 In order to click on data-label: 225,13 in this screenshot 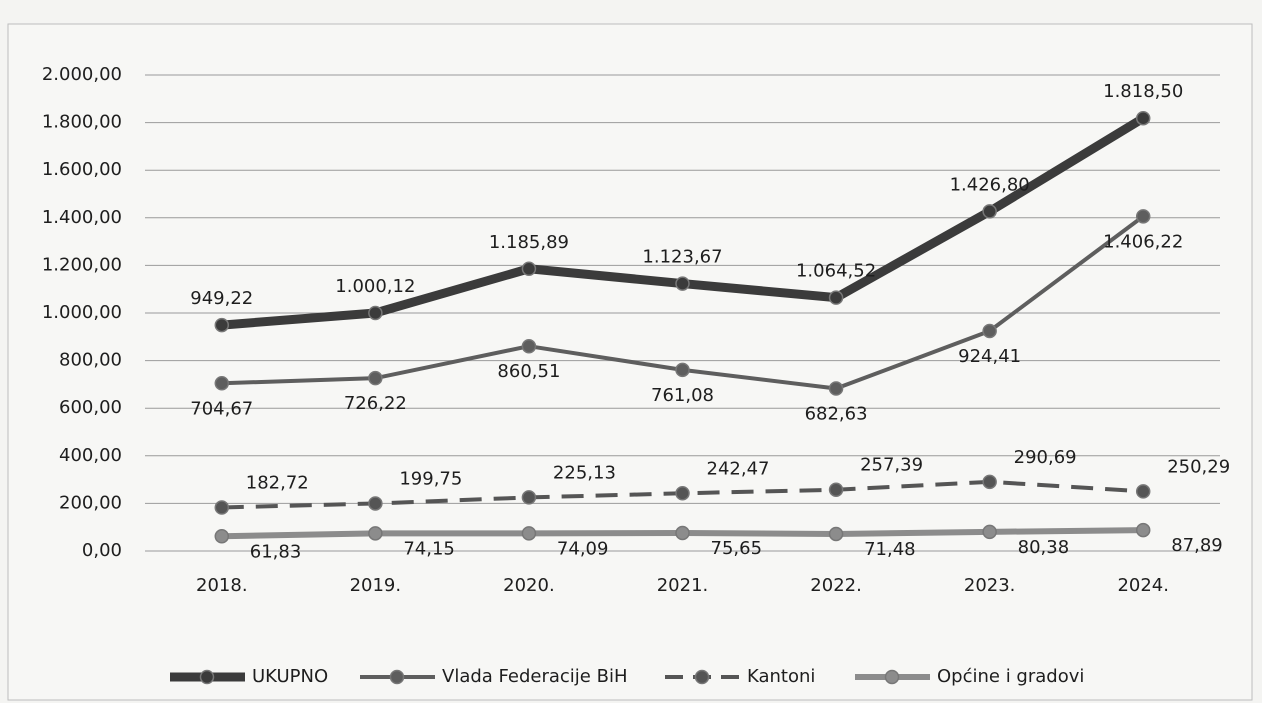, I will do `click(584, 472)`.